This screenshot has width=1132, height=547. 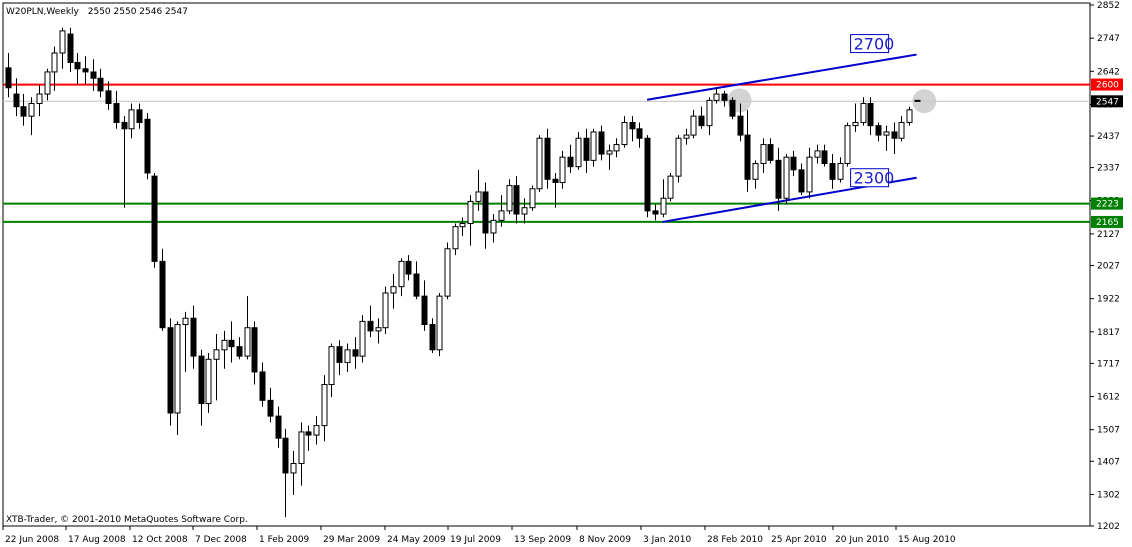 I want to click on level-price-label: 2223, so click(x=1107, y=205).